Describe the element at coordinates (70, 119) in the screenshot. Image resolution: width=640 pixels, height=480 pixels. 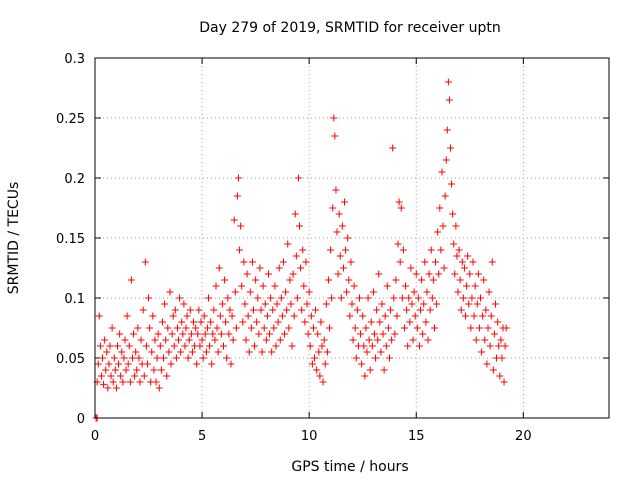
I see `y-tick-label: 0.25` at that location.